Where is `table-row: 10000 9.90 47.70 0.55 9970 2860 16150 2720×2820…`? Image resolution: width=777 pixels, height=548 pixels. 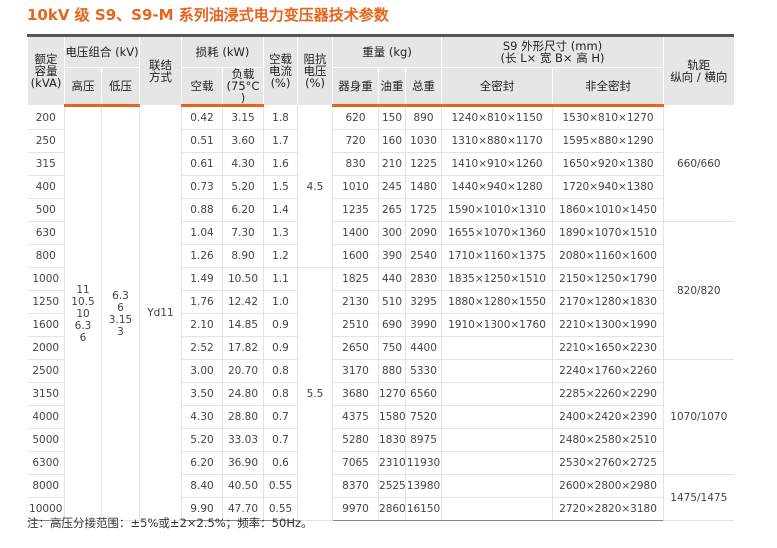
table-row: 10000 9.90 47.70 0.55 9970 2860 16150 2720×2820… is located at coordinates (380, 509).